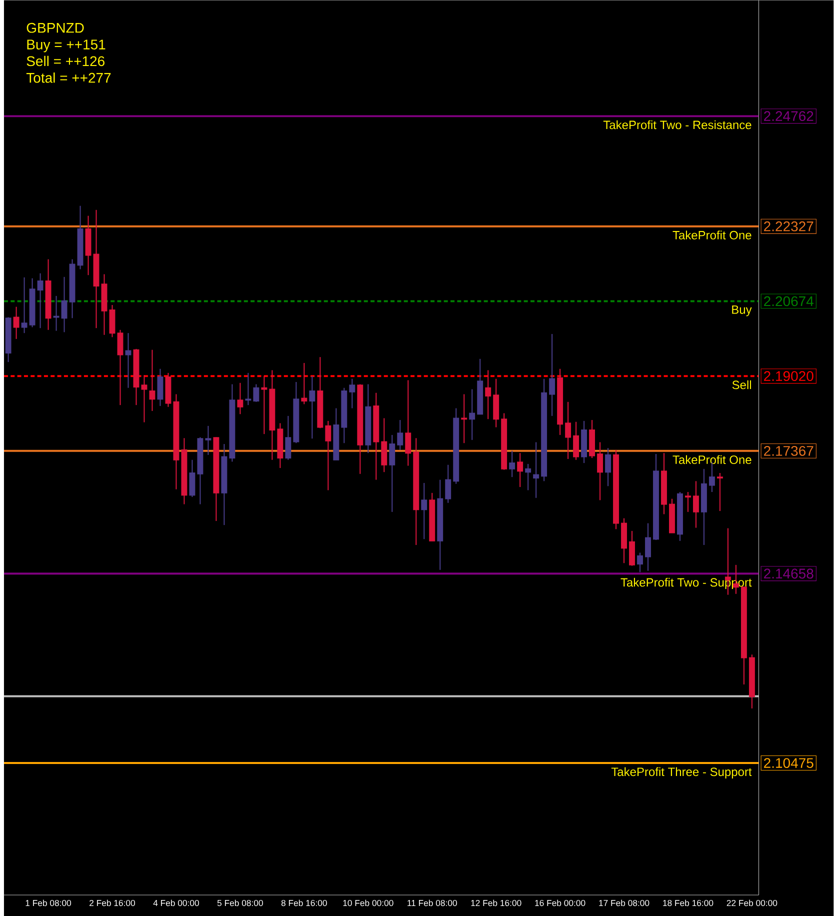  Describe the element at coordinates (433, 903) in the screenshot. I see `x-tick-label: 11 Feb 08:00` at that location.